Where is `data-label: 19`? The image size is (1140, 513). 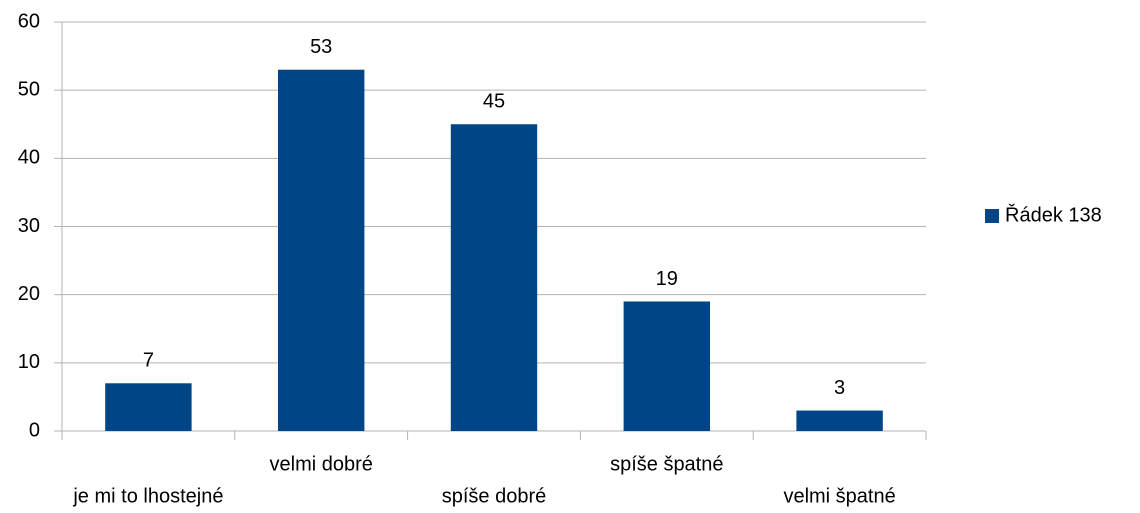 data-label: 19 is located at coordinates (667, 279).